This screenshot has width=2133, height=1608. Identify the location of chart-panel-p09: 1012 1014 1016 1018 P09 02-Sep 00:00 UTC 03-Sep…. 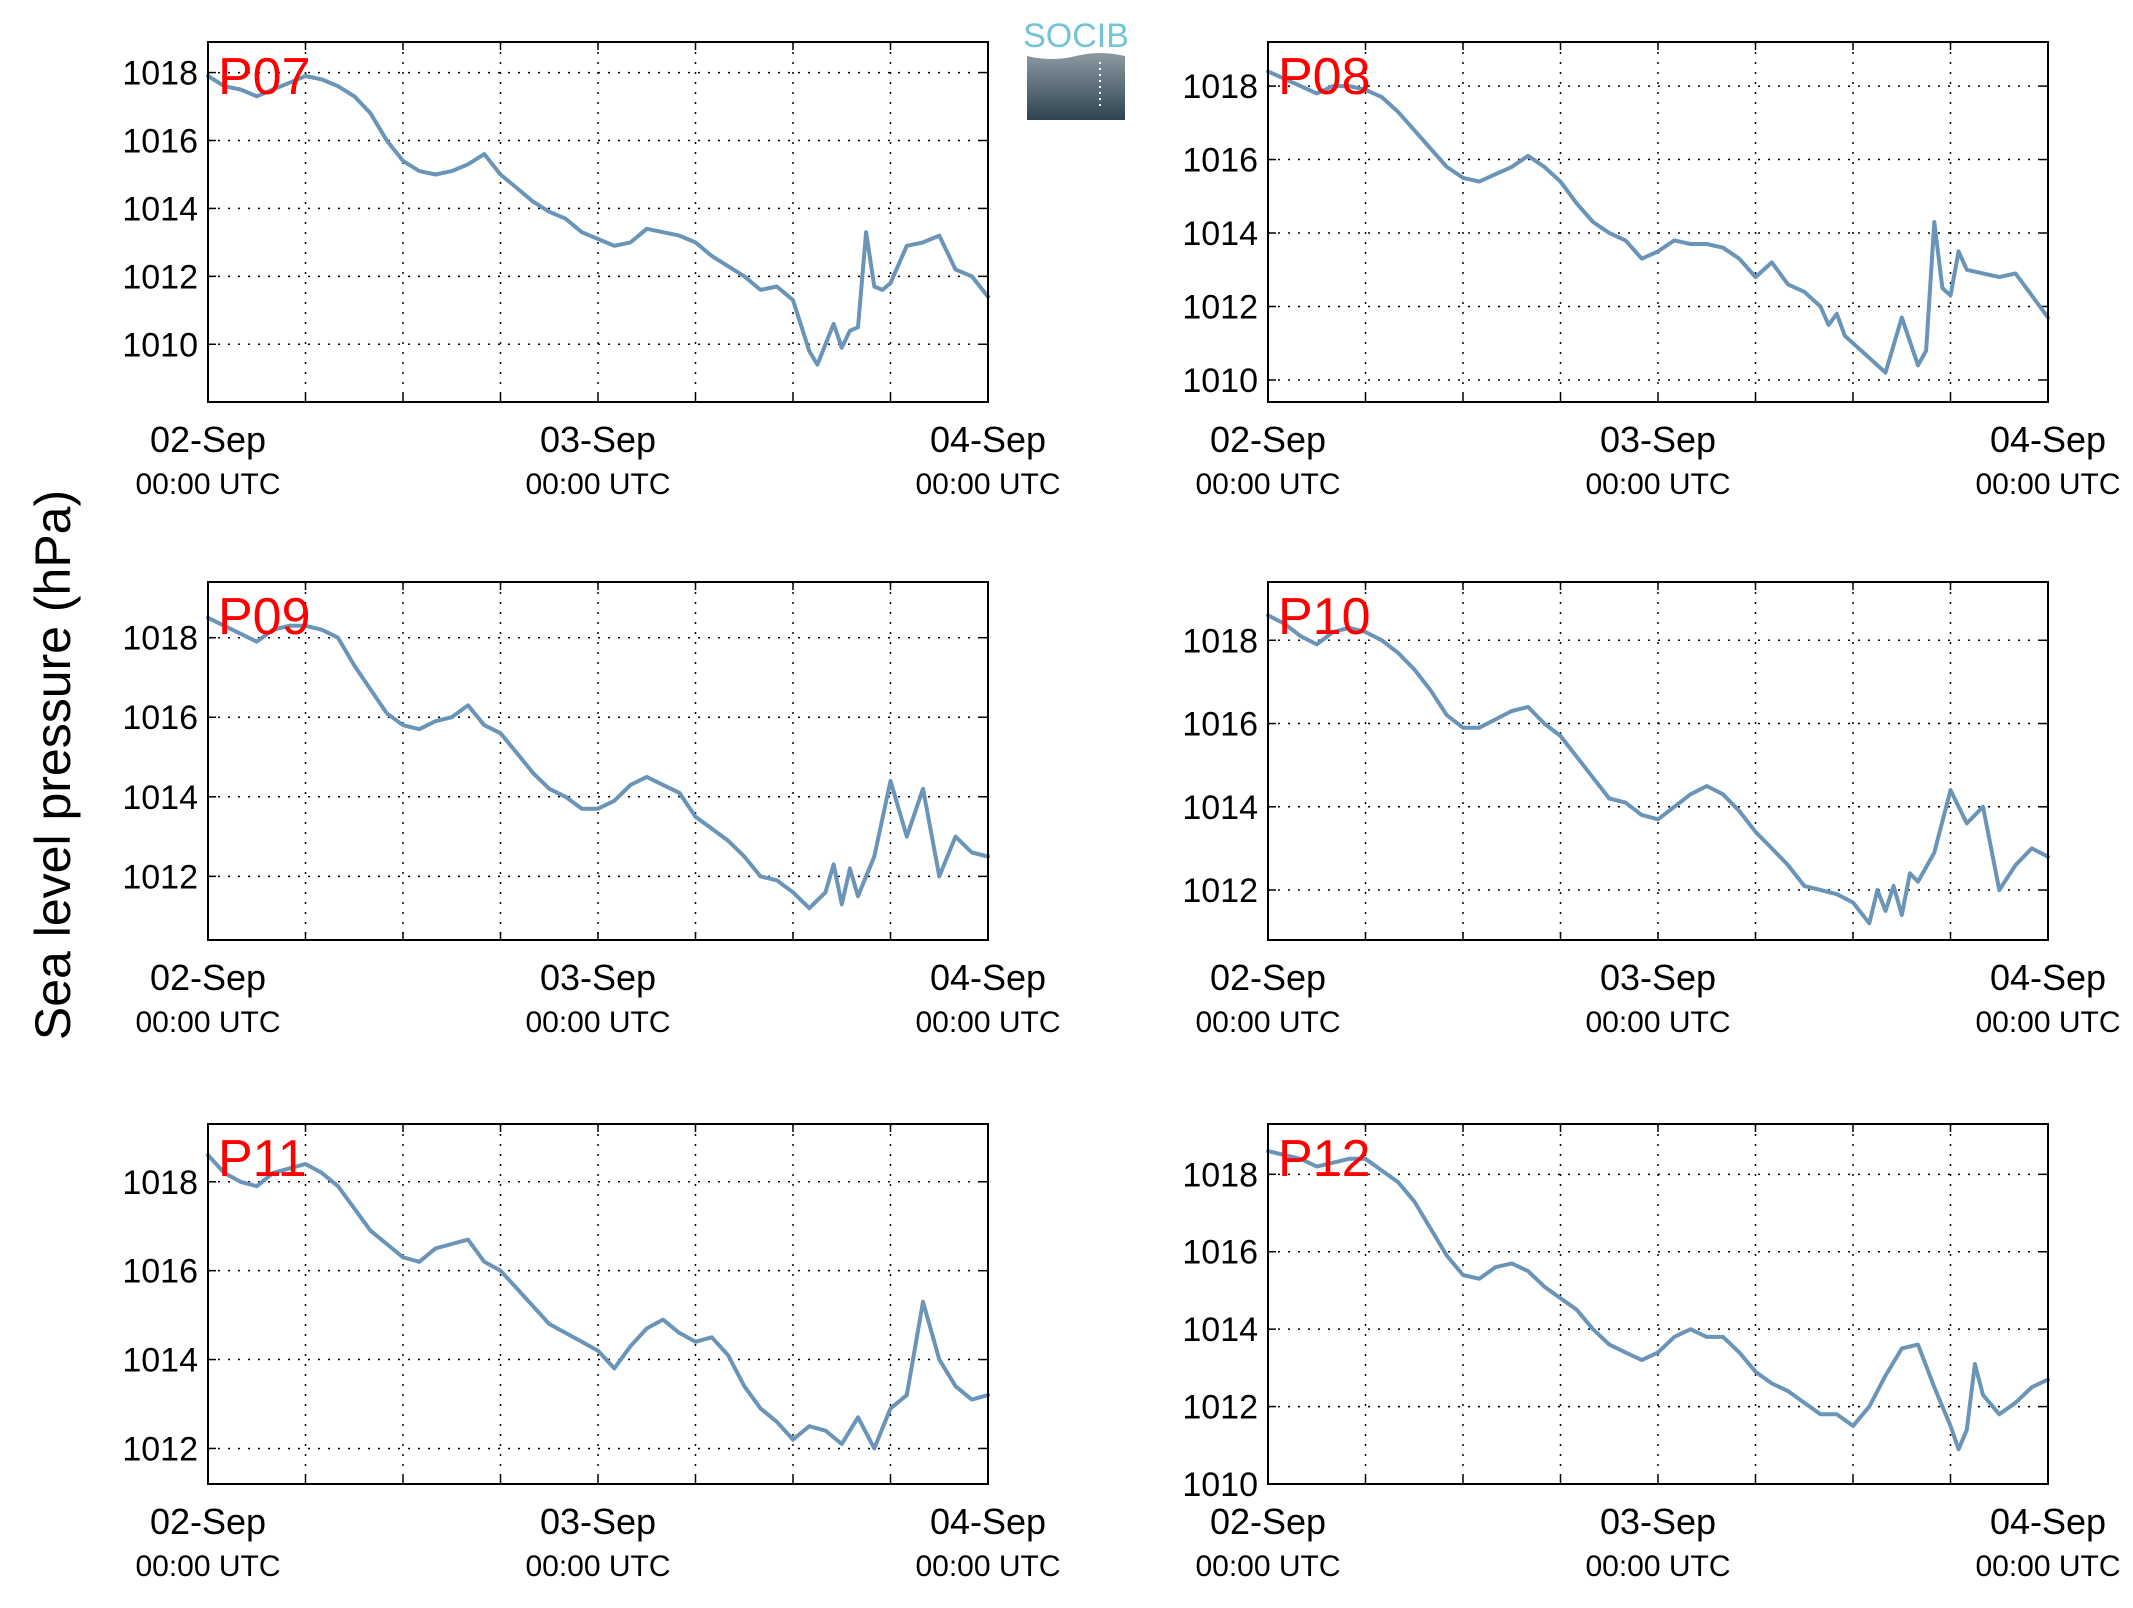
(591, 810).